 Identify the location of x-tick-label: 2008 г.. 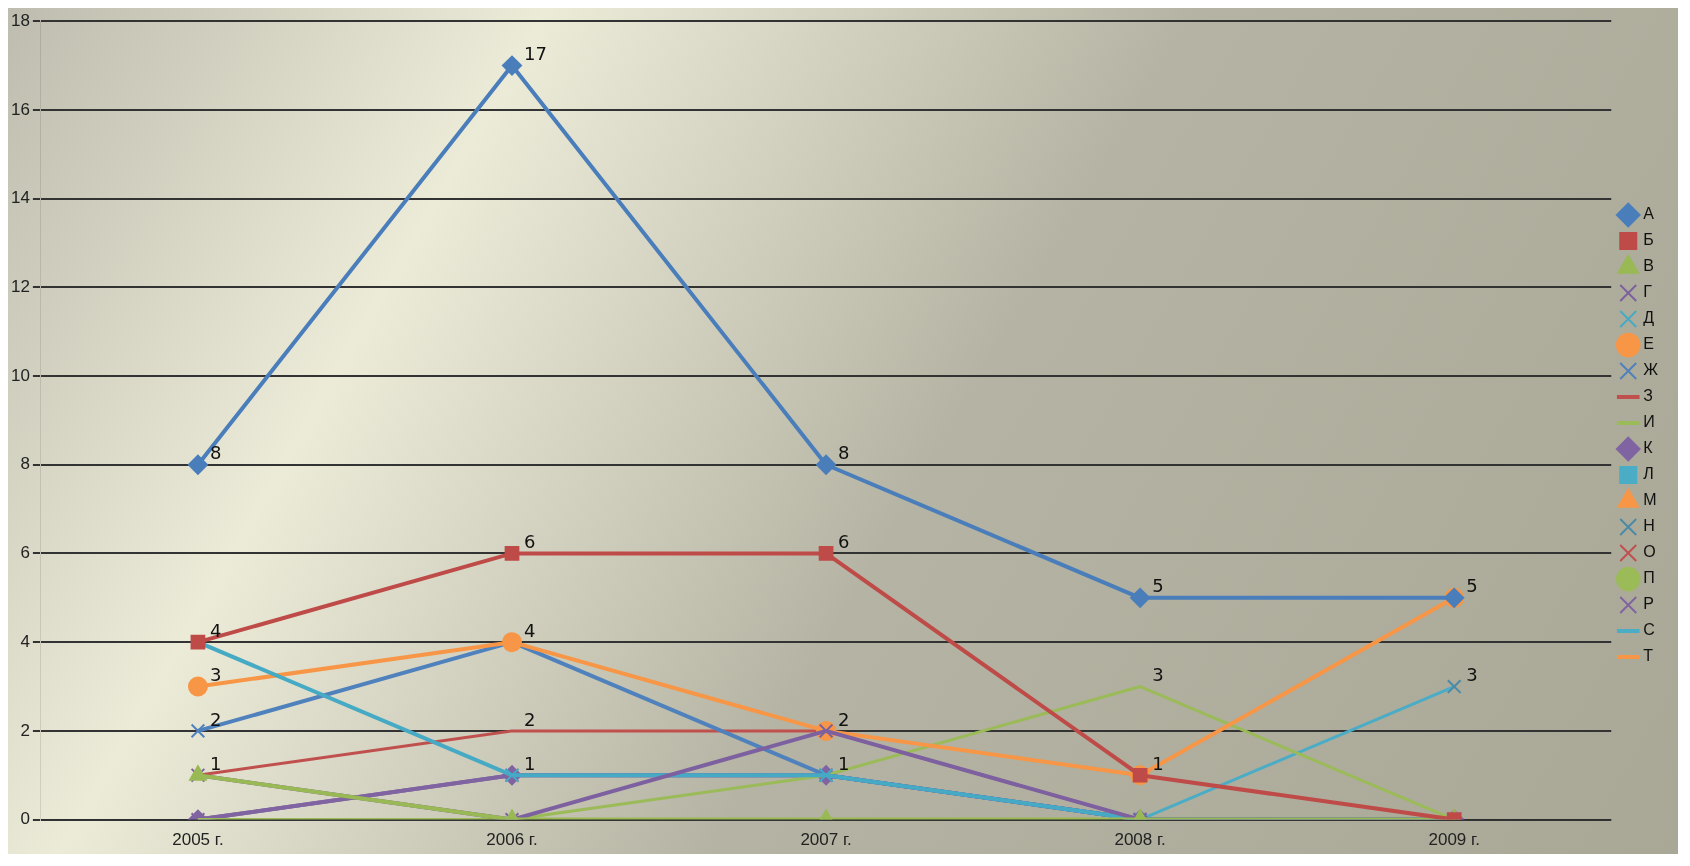
(1140, 840).